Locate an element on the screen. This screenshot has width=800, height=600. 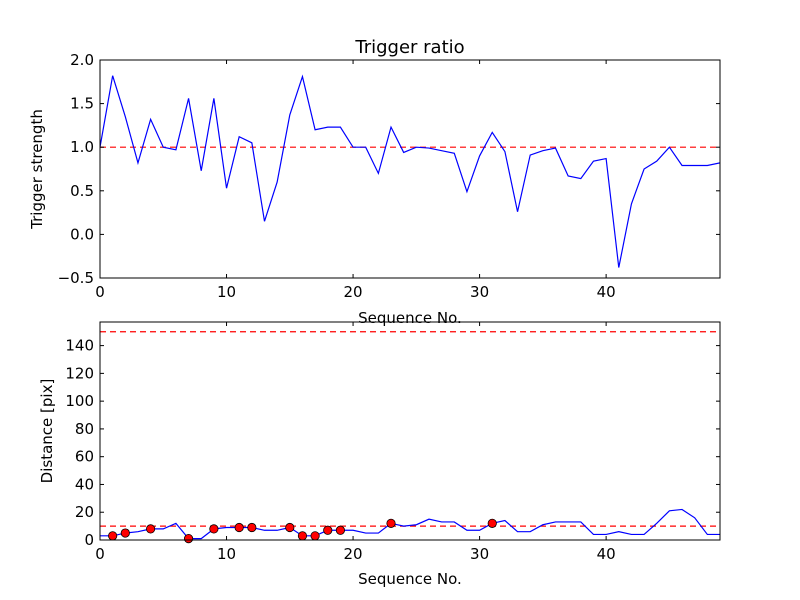
y-tick-label: 100 is located at coordinates (79, 401).